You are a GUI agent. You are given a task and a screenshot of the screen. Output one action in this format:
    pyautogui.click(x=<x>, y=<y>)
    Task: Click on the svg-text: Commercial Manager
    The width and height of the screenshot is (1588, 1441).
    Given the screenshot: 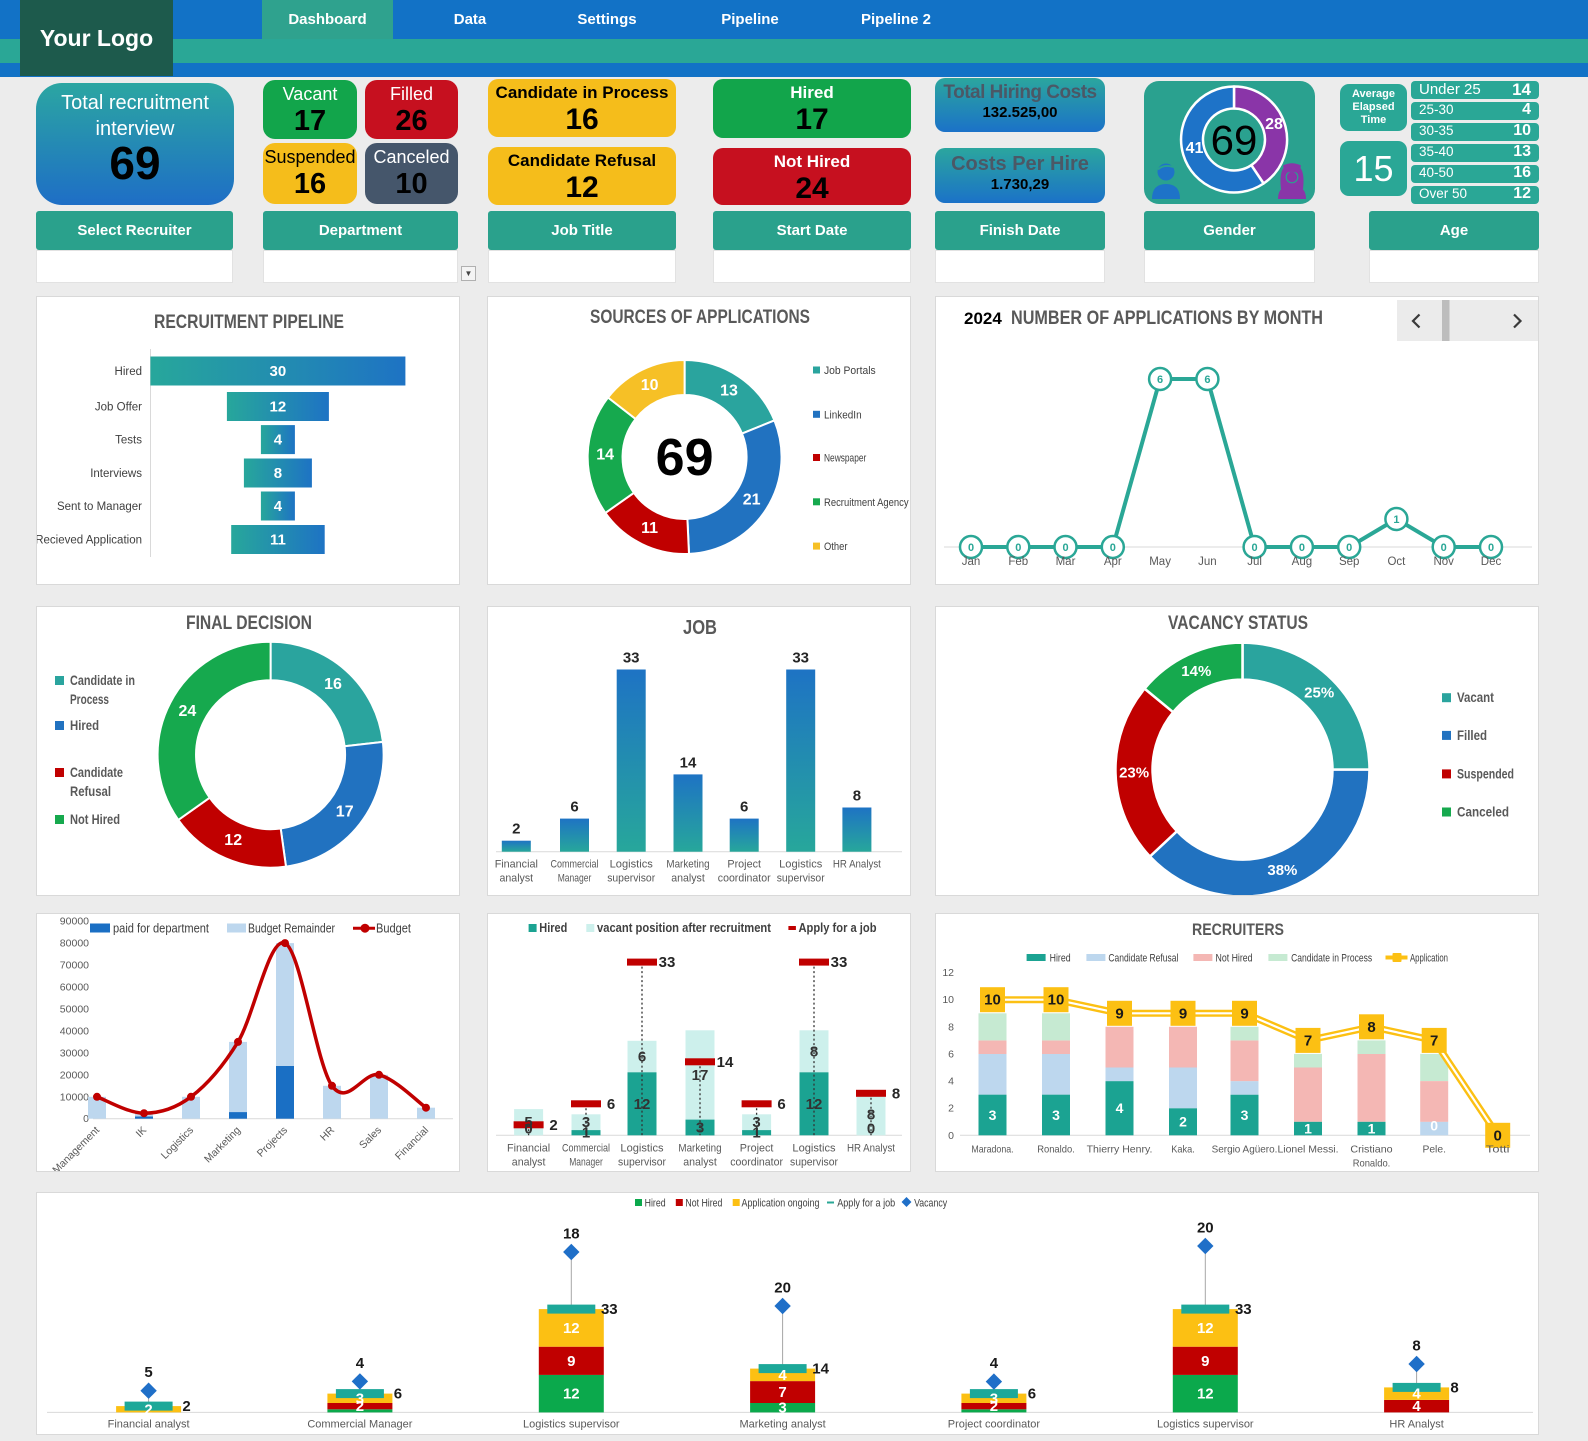 What is the action you would take?
    pyautogui.click(x=359, y=1424)
    